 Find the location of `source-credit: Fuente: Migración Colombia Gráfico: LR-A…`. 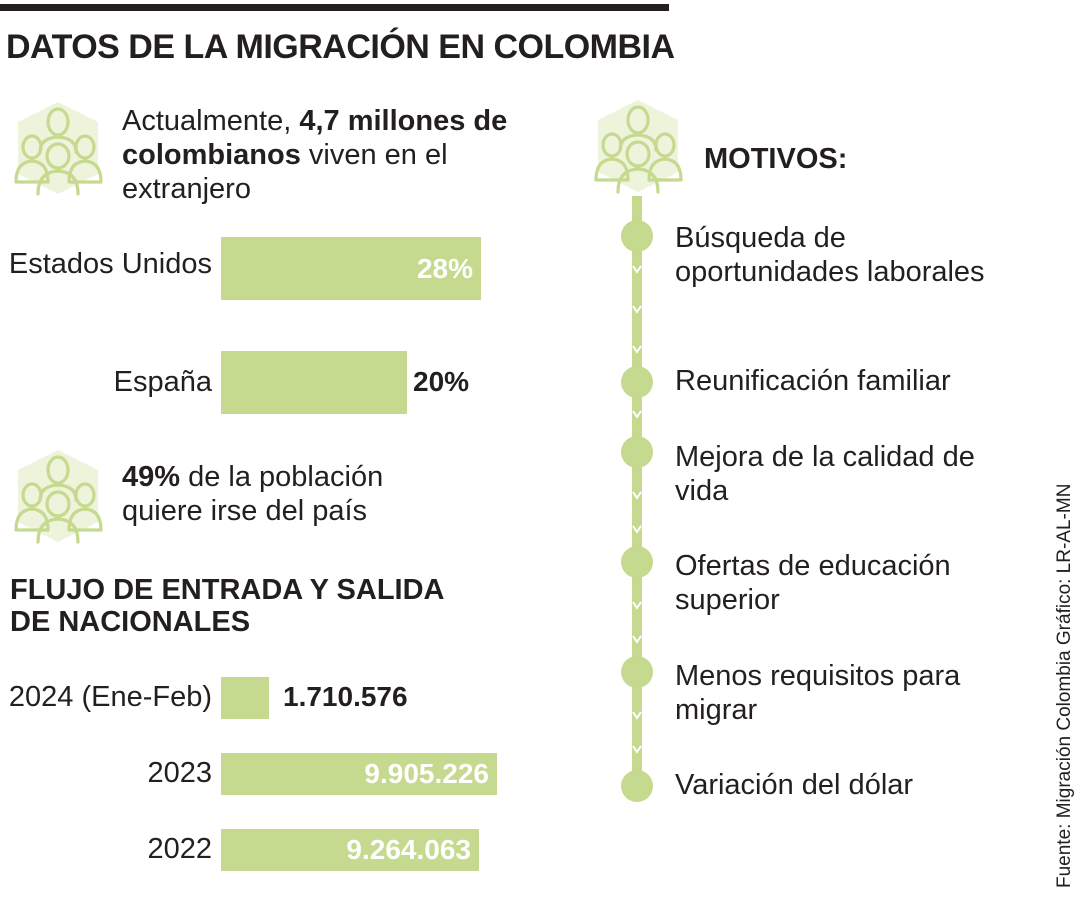

source-credit: Fuente: Migración Colombia Gráfico: LR-A… is located at coordinates (1064, 685).